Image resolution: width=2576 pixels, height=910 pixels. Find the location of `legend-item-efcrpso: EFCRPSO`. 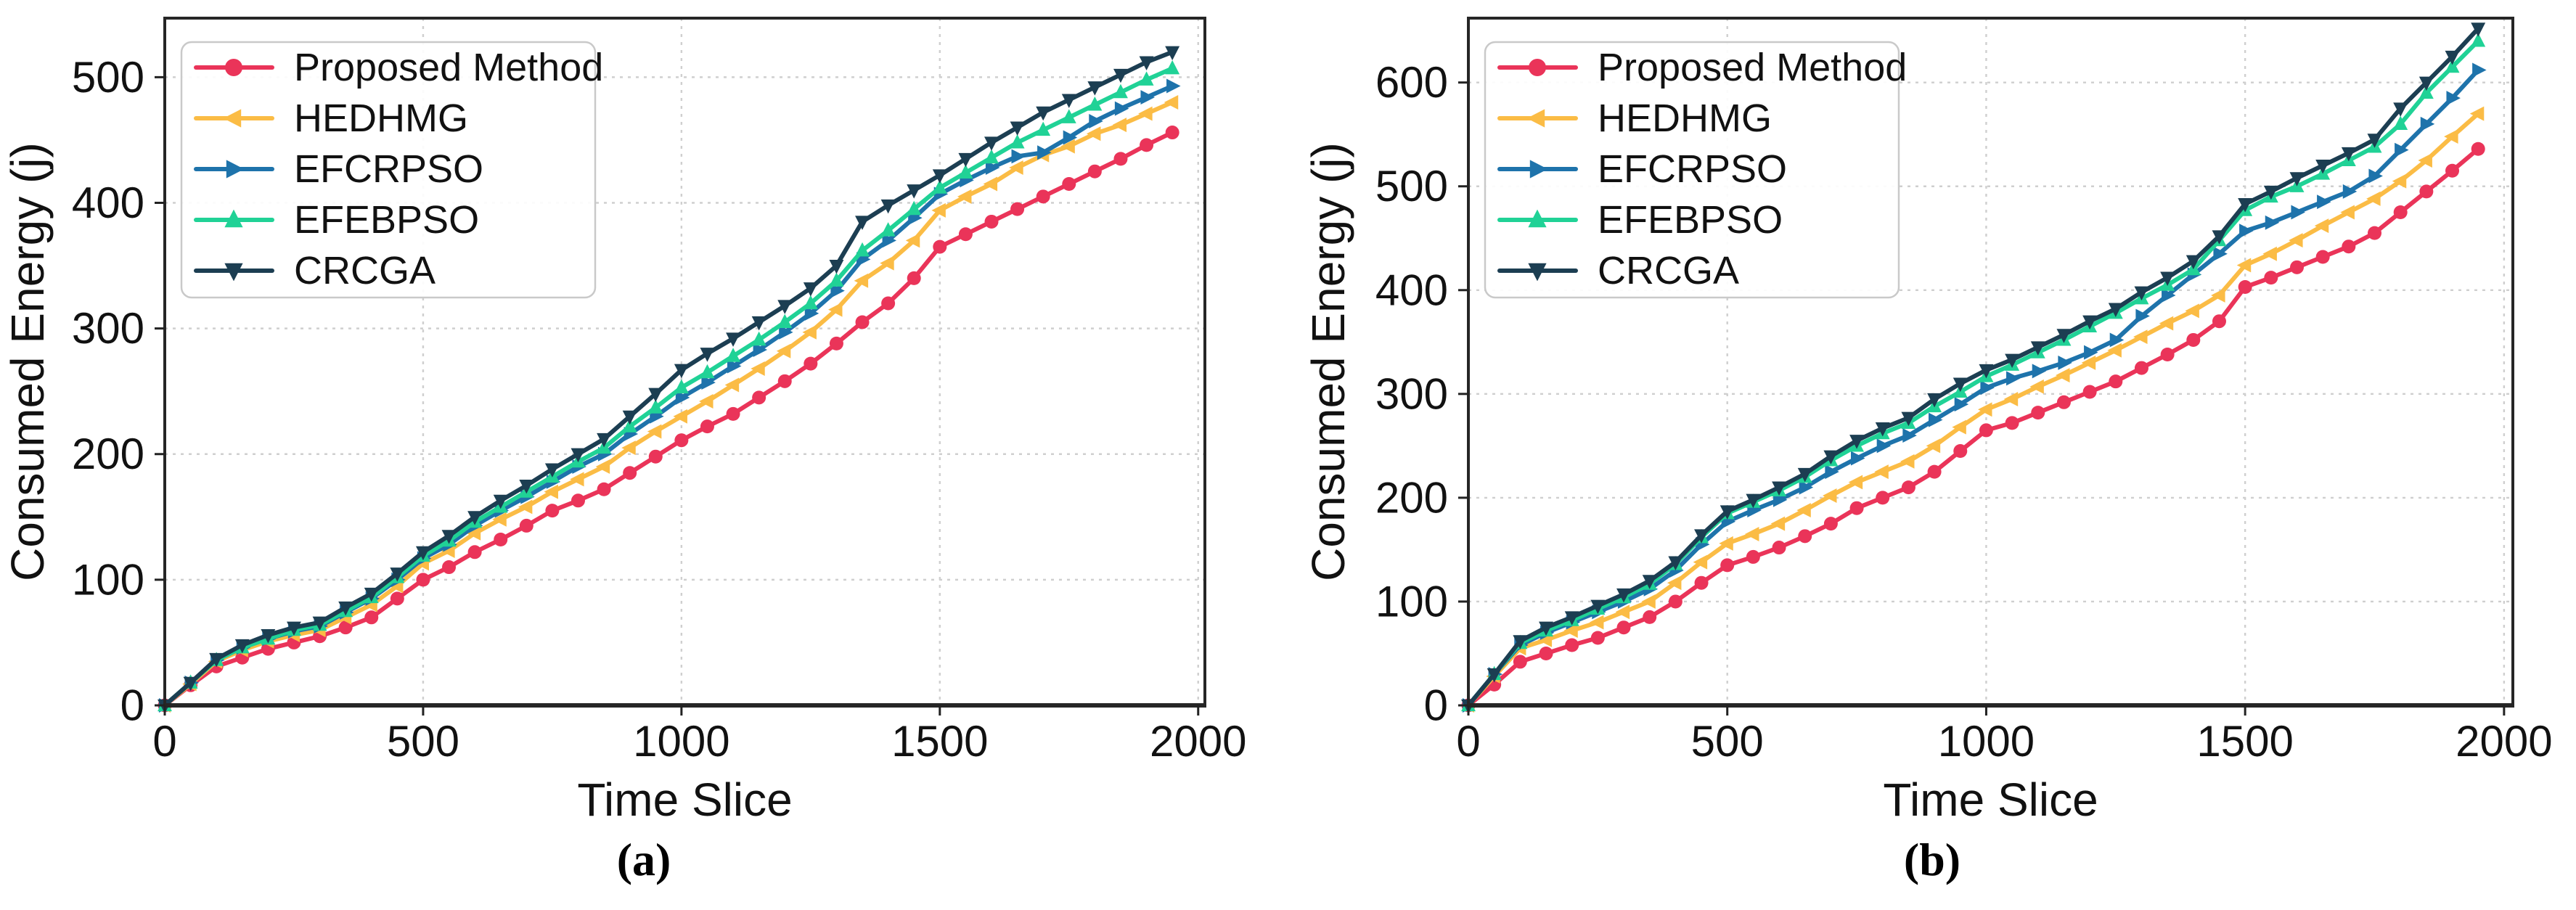

legend-item-efcrpso: EFCRPSO is located at coordinates (1642, 169).